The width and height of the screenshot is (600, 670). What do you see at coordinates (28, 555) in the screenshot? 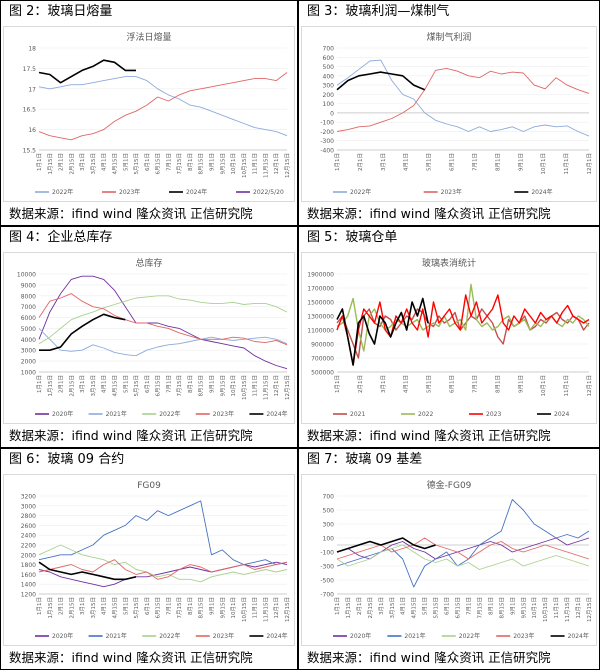
I see `y-tick-label: 2000` at bounding box center [28, 555].